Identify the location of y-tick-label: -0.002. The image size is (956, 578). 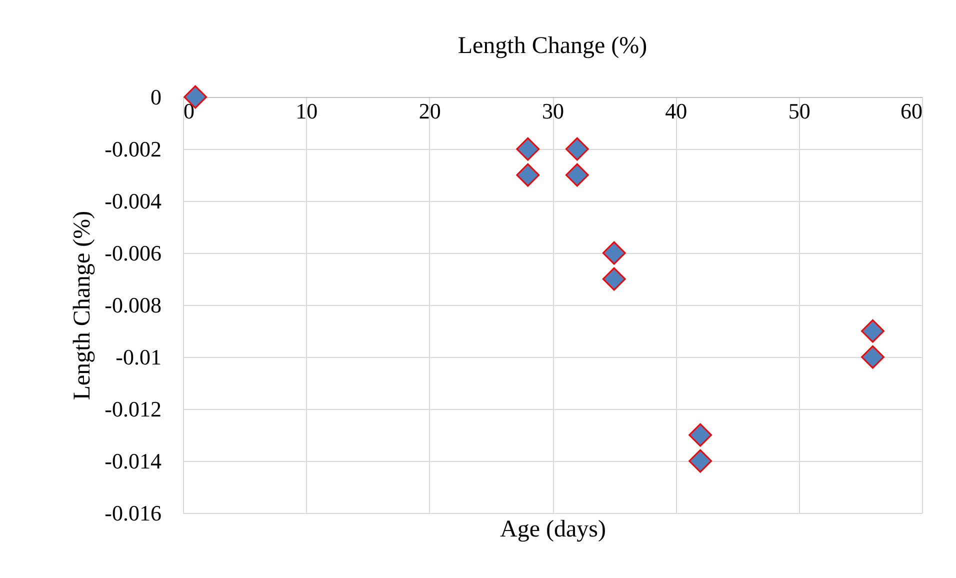
(133, 149).